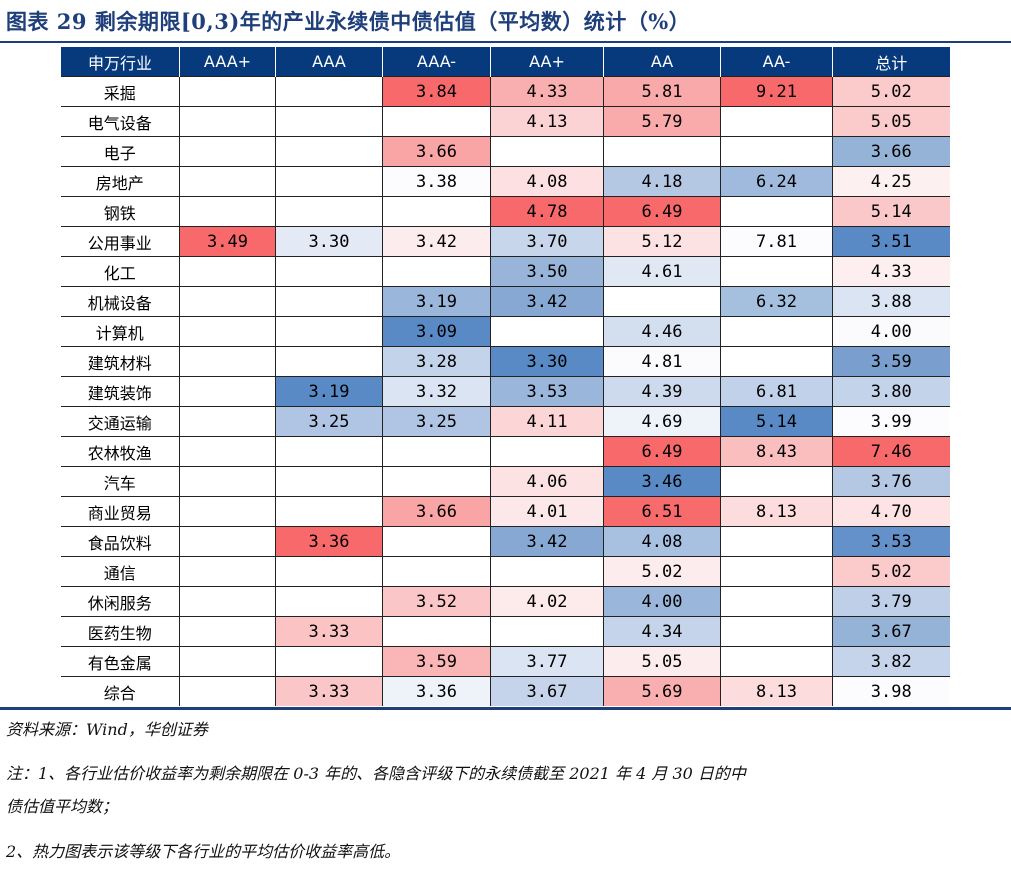  What do you see at coordinates (120, 121) in the screenshot?
I see `industry-label: 电气设备` at bounding box center [120, 121].